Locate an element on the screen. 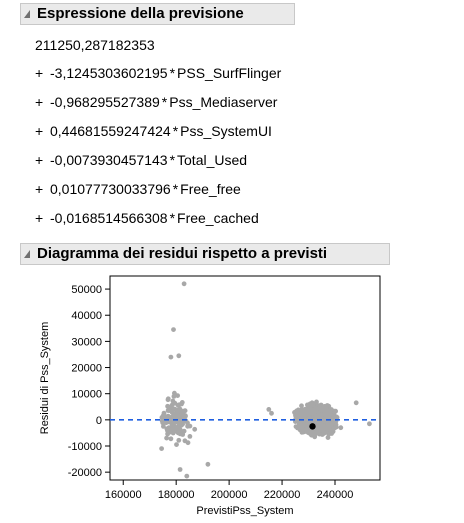  term-coefficient: 0,44681559247424 is located at coordinates (110, 131).